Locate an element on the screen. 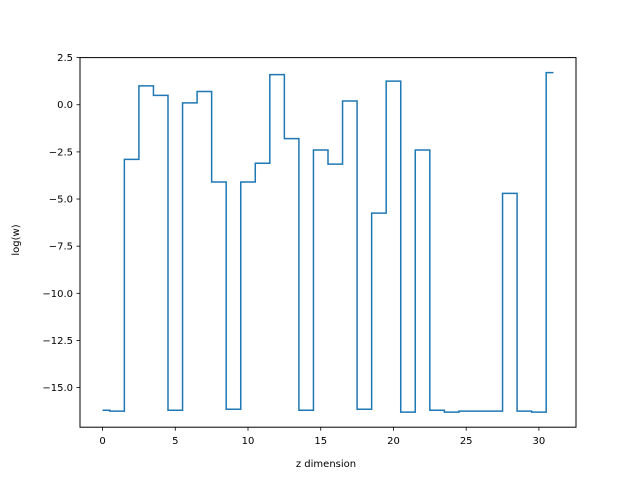 This screenshot has height=480, width=640. x-tick-label: 30 is located at coordinates (539, 441).